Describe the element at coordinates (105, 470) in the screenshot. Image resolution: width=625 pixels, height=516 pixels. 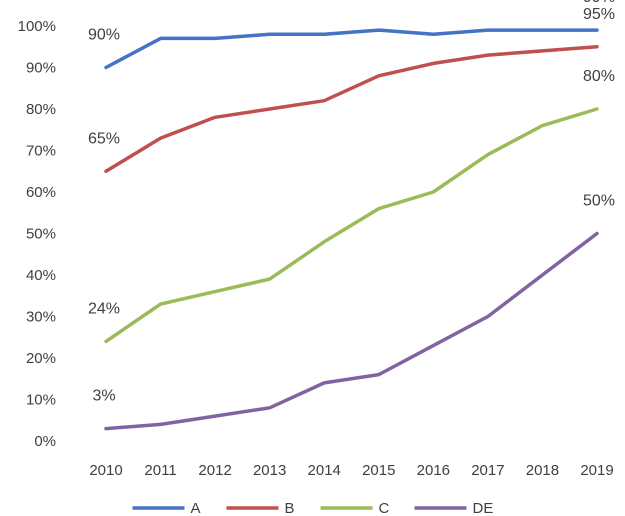
I see `x-tick-label: 2010` at that location.